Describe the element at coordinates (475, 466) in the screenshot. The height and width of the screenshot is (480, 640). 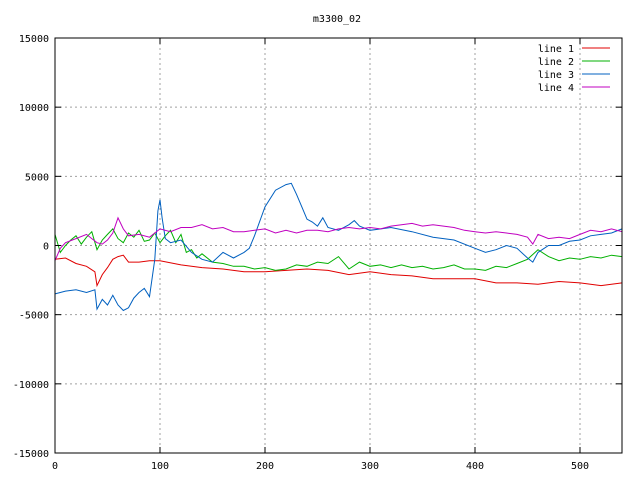
I see `x-tick-label: 400` at that location.